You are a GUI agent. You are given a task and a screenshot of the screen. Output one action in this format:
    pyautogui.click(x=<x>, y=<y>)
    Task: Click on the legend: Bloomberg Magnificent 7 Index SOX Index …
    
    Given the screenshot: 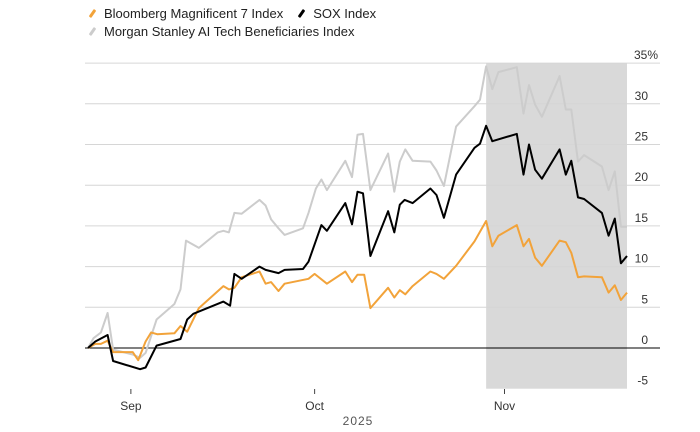 What is the action you would take?
    pyautogui.click(x=239, y=22)
    